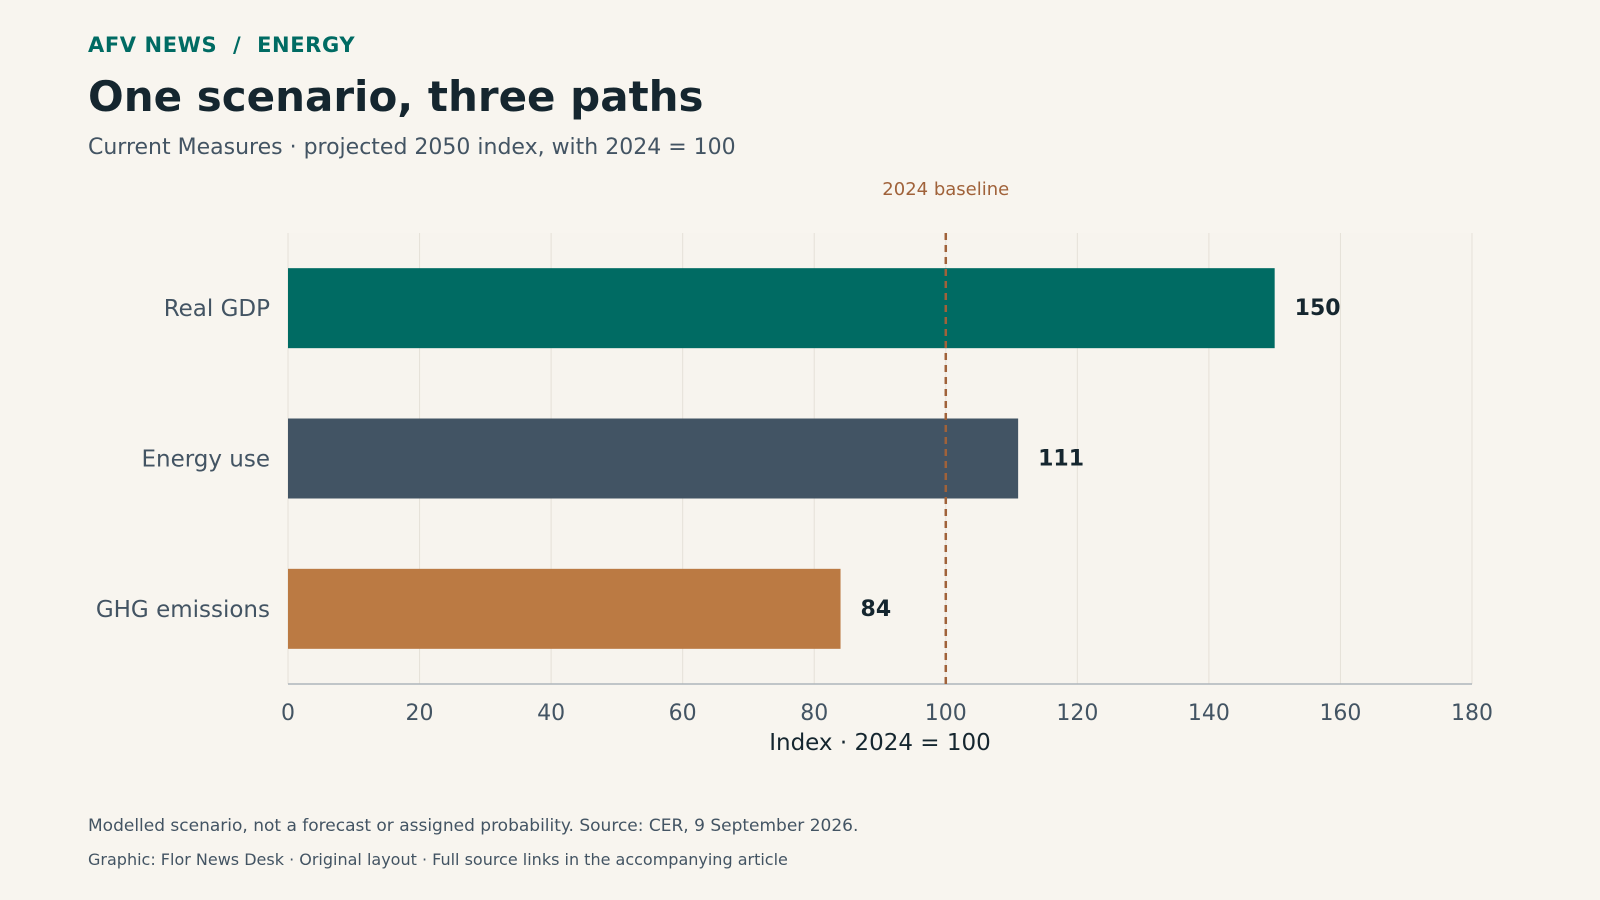 The height and width of the screenshot is (900, 1600). Describe the element at coordinates (221, 45) in the screenshot. I see `kicker: AFV NEWS / ENERGY` at that location.